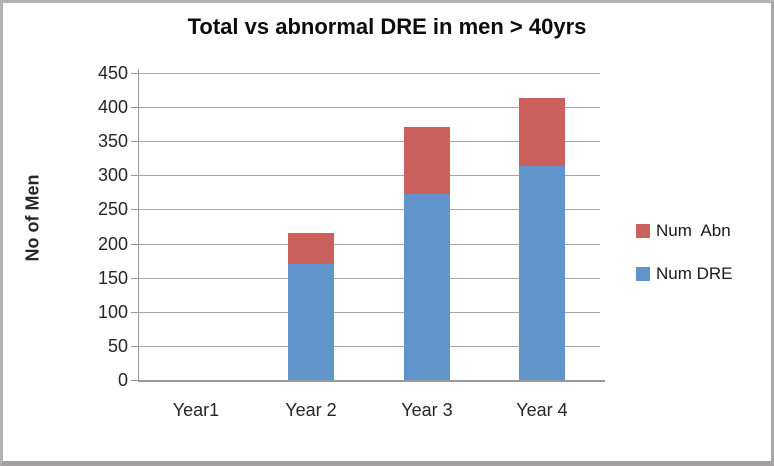 This screenshot has width=774, height=466. Describe the element at coordinates (311, 248) in the screenshot. I see `bar-year2-num-abn` at that location.